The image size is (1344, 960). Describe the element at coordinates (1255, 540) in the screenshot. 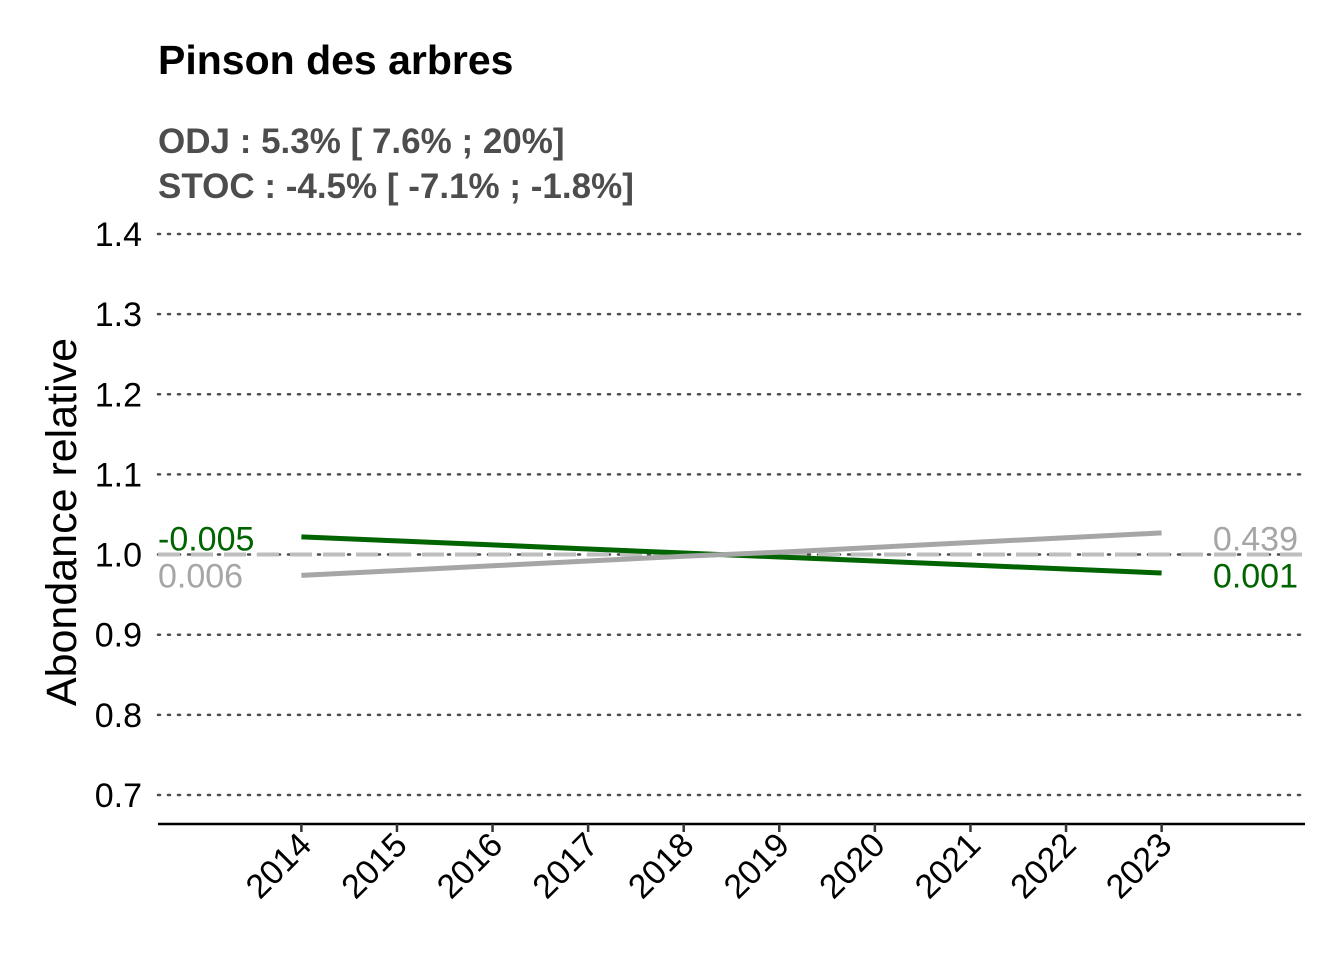

I see `end-label-odj: 0.439` at that location.